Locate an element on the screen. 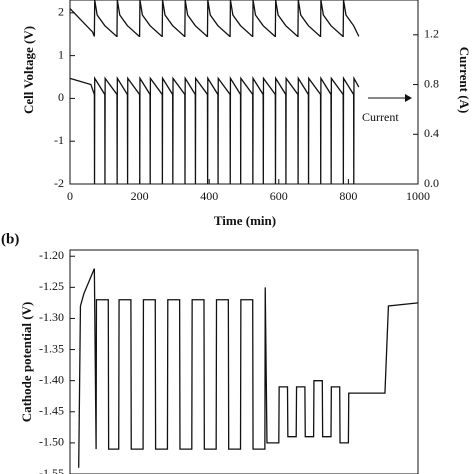 This screenshot has height=474, width=474. y2-tick-label: 0.8 is located at coordinates (431, 83).